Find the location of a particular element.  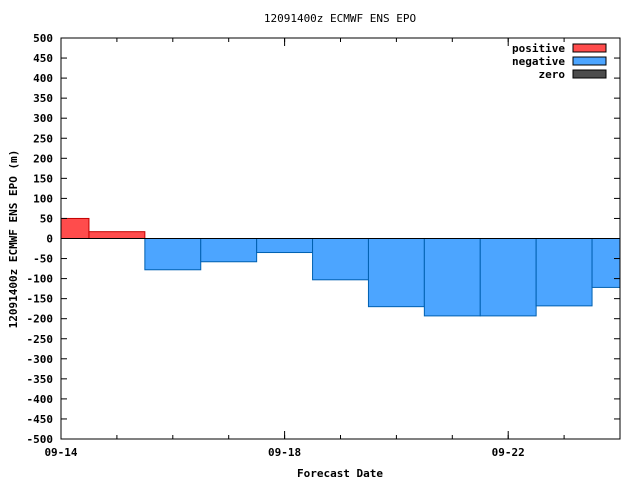

y-tick-label: 350 is located at coordinates (43, 98).